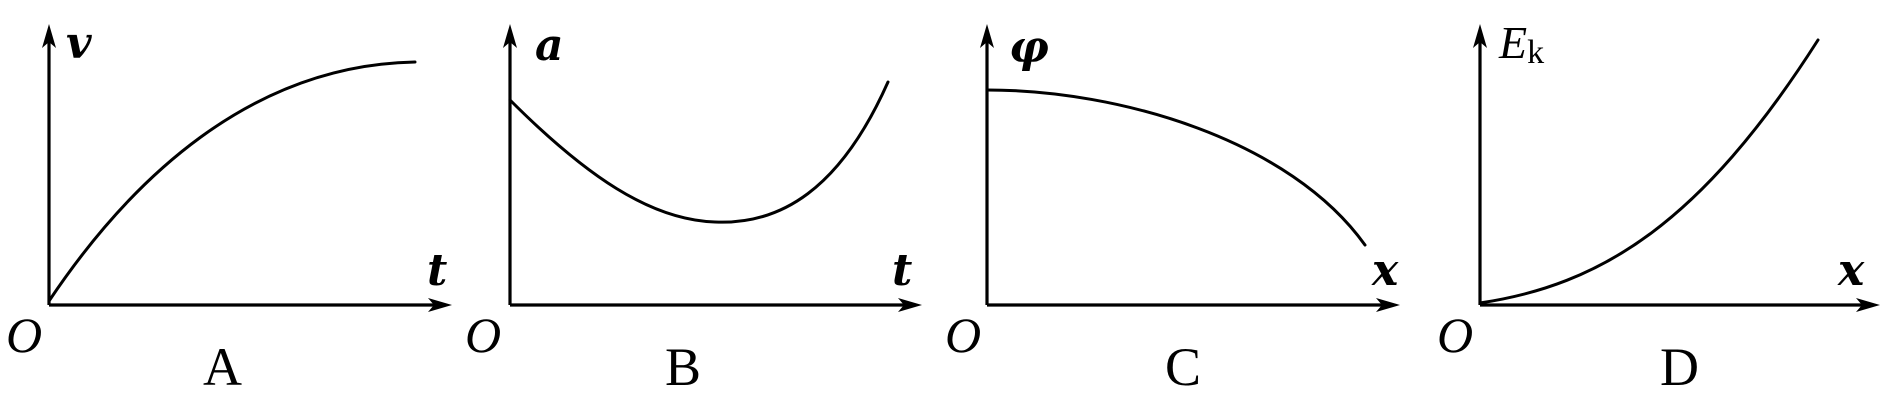 The image size is (1890, 409). Describe the element at coordinates (987, 36) in the screenshot. I see `graph-c-y-arrow` at that location.